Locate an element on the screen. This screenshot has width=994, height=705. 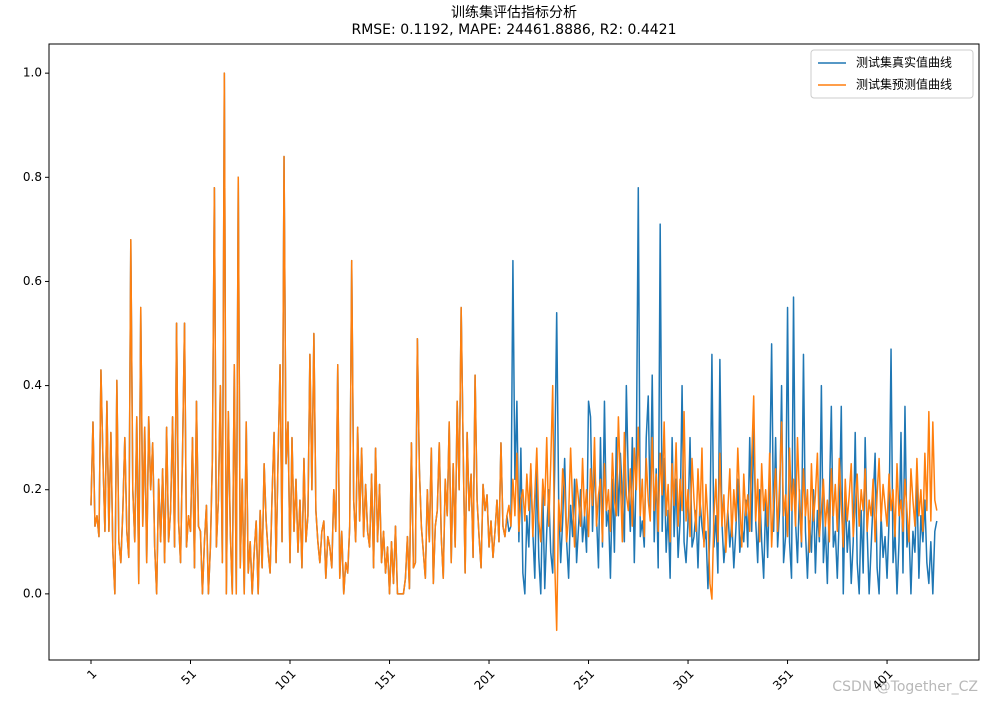
x-tick-label: 1 is located at coordinates (91, 674).